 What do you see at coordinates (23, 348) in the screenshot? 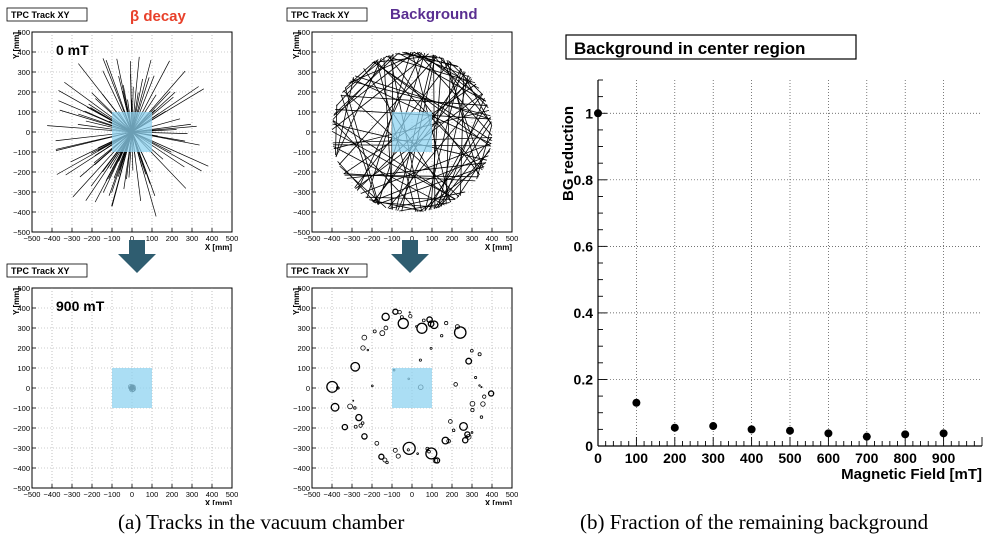
I see `y-tick-label: 200` at bounding box center [23, 348].